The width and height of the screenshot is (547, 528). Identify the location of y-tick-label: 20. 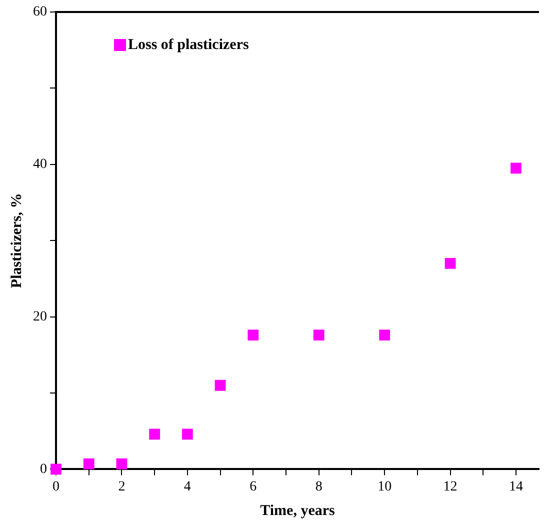
(40, 316).